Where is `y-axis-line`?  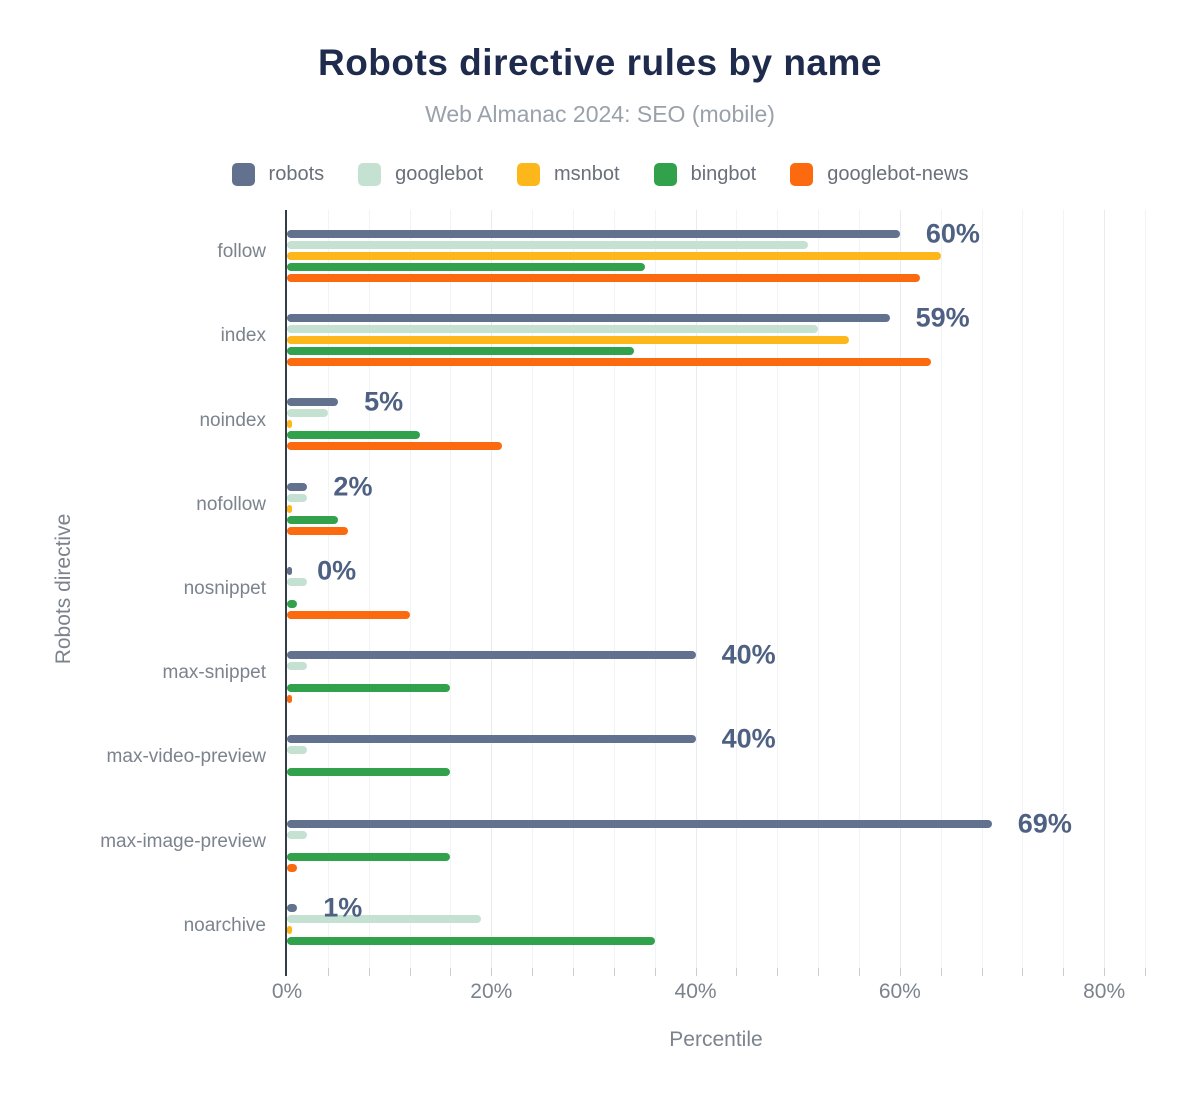
y-axis-line is located at coordinates (286, 593).